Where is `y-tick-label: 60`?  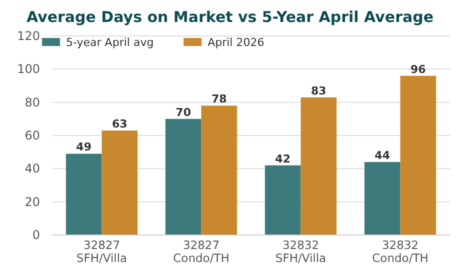 y-tick-label: 60 is located at coordinates (32, 135).